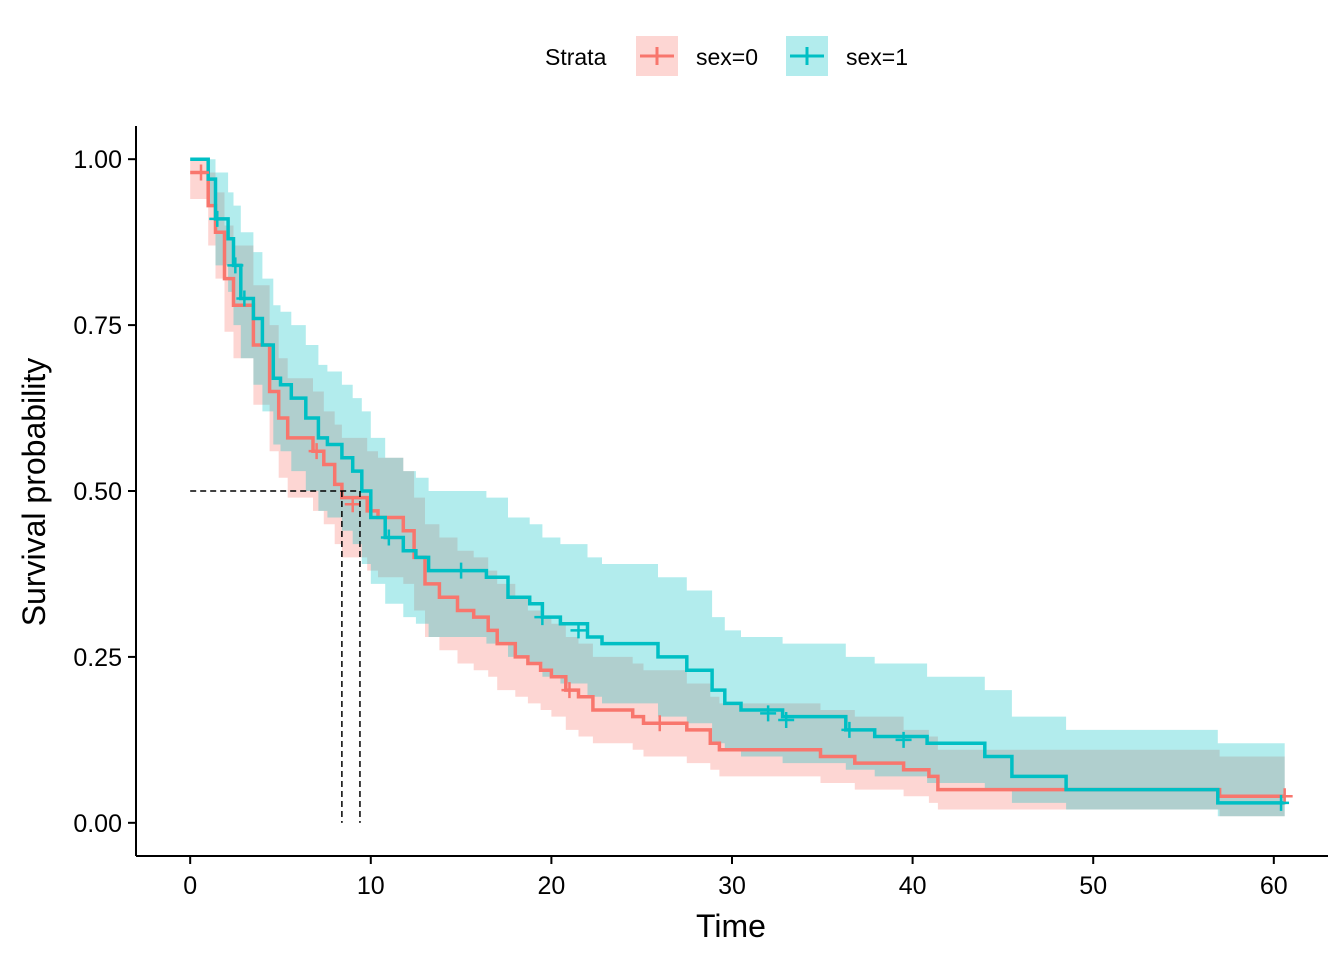 The height and width of the screenshot is (960, 1344). I want to click on y-tick-label: 0.00, so click(97, 824).